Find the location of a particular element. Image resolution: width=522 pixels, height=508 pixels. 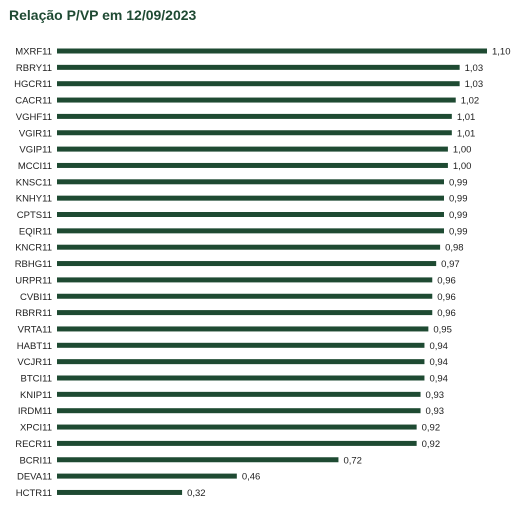

value-label: 1,10 is located at coordinates (501, 52).